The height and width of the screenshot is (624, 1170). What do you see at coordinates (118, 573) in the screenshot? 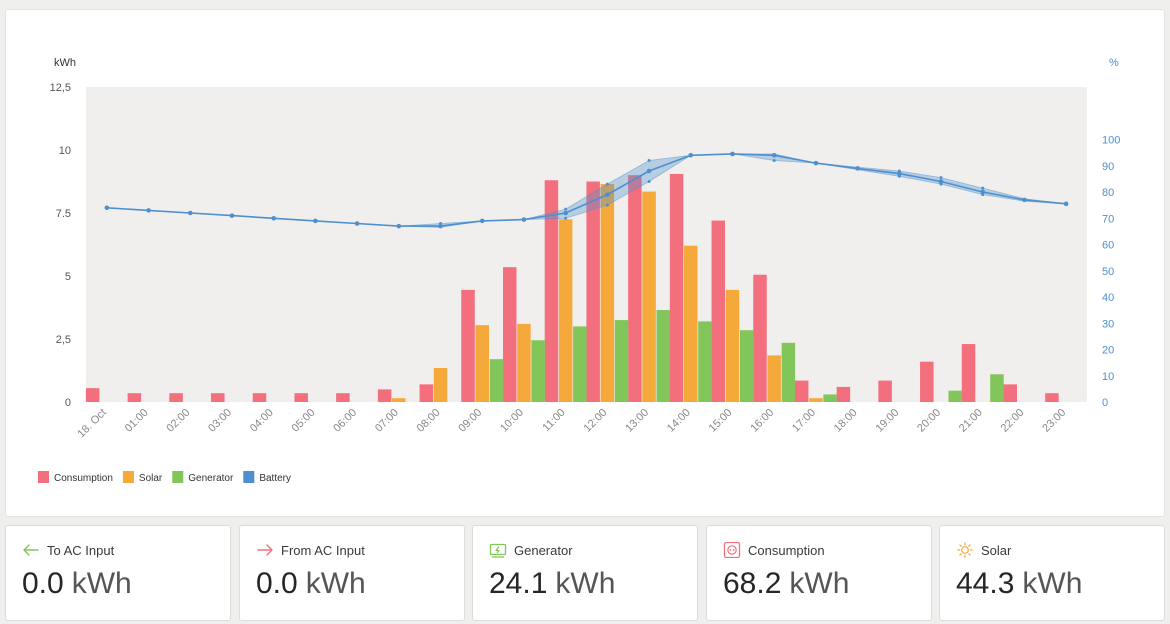
I see `stat-card-to-ac-input: To AC Input 0.0 kWh` at bounding box center [118, 573].